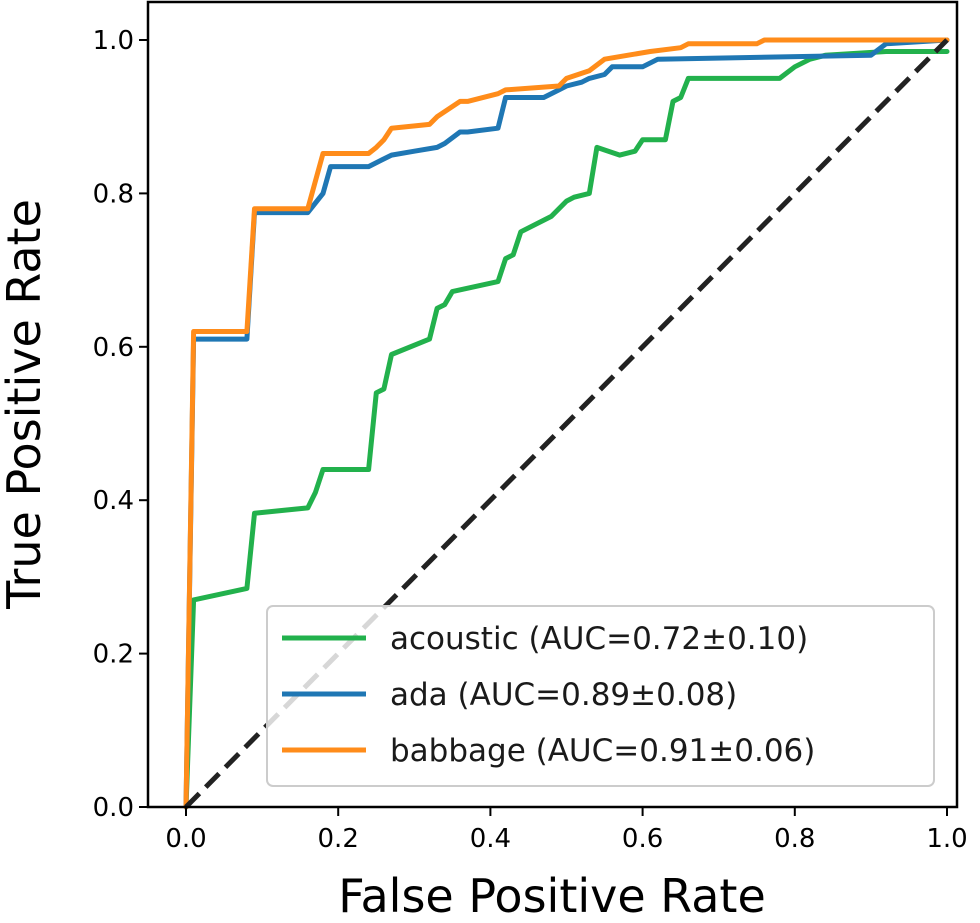 This screenshot has height=923, width=980. What do you see at coordinates (113, 348) in the screenshot?
I see `y-tick-label: 0.6` at bounding box center [113, 348].